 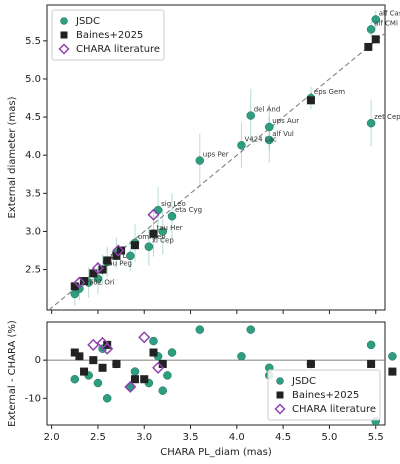 I want to click on point-label: sig Leo, so click(x=173, y=204).